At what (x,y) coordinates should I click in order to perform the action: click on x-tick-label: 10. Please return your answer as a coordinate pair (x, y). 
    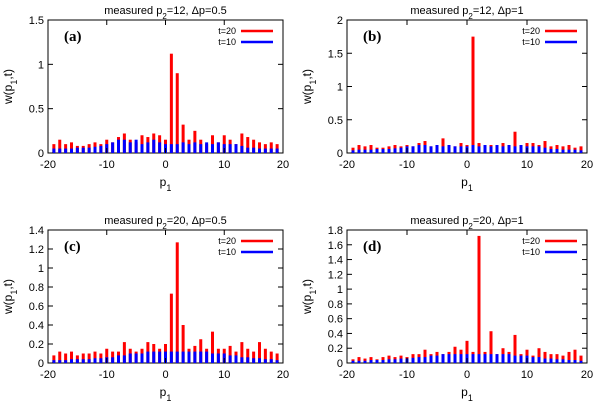
    Looking at the image, I should click on (224, 375).